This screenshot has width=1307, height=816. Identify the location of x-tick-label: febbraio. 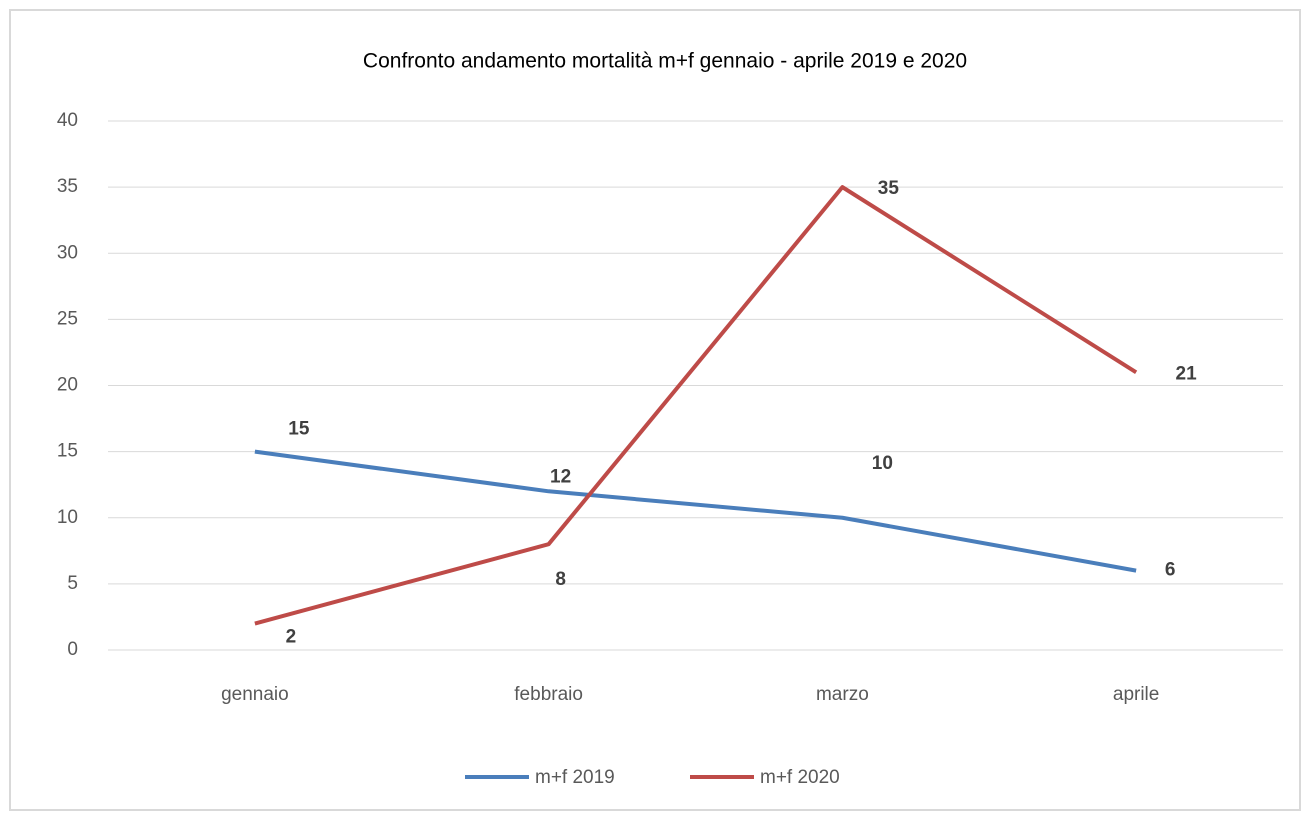
(548, 694).